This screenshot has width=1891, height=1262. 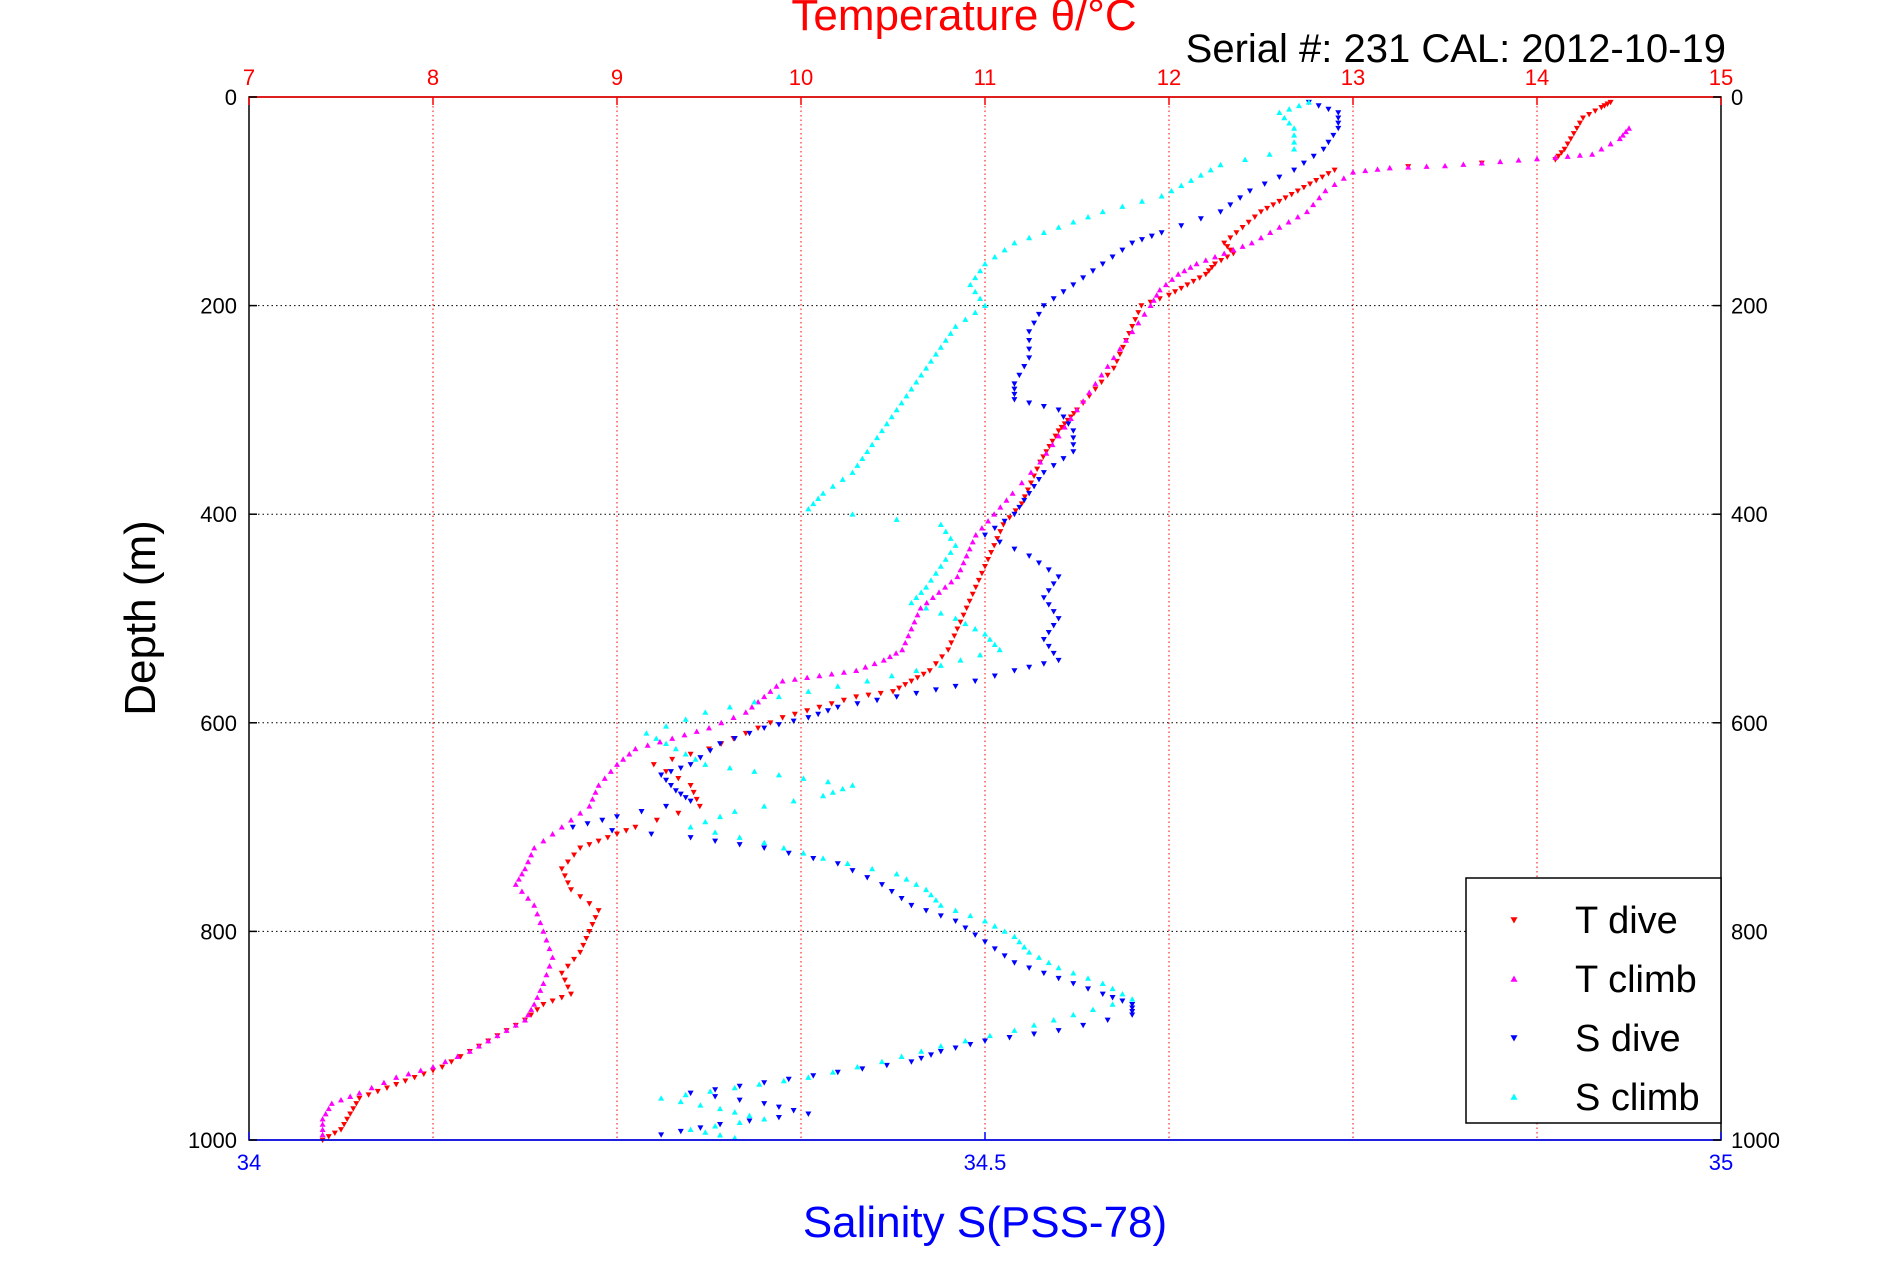 I want to click on legend-box, so click(x=1593, y=1000).